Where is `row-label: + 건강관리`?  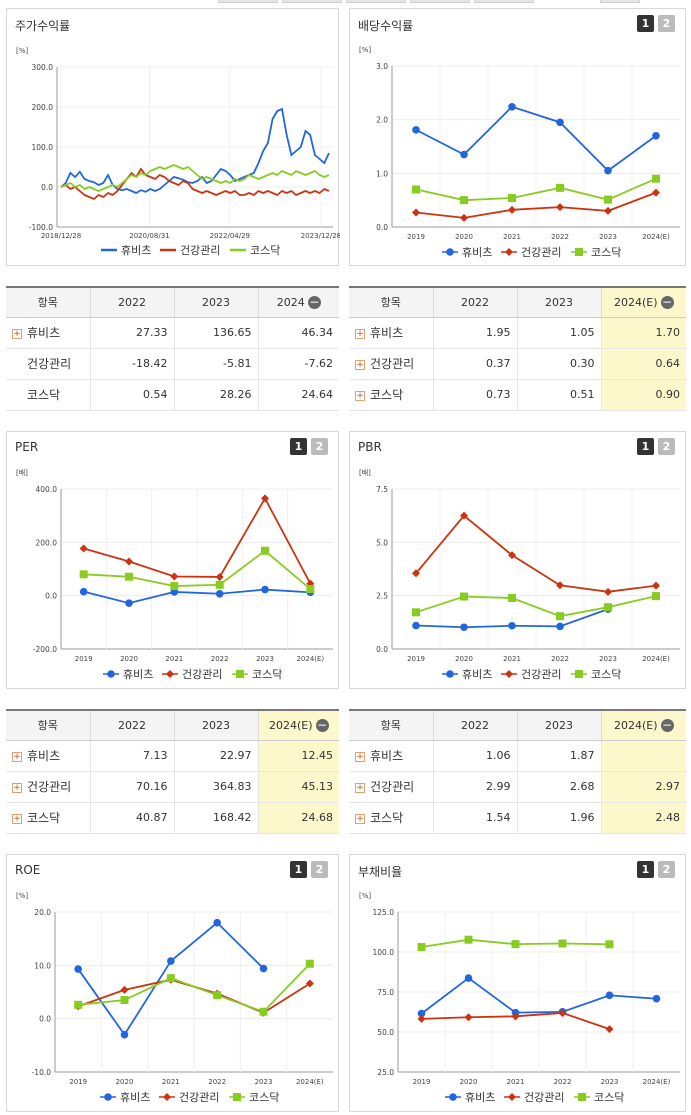 row-label: + 건강관리 is located at coordinates (391, 787).